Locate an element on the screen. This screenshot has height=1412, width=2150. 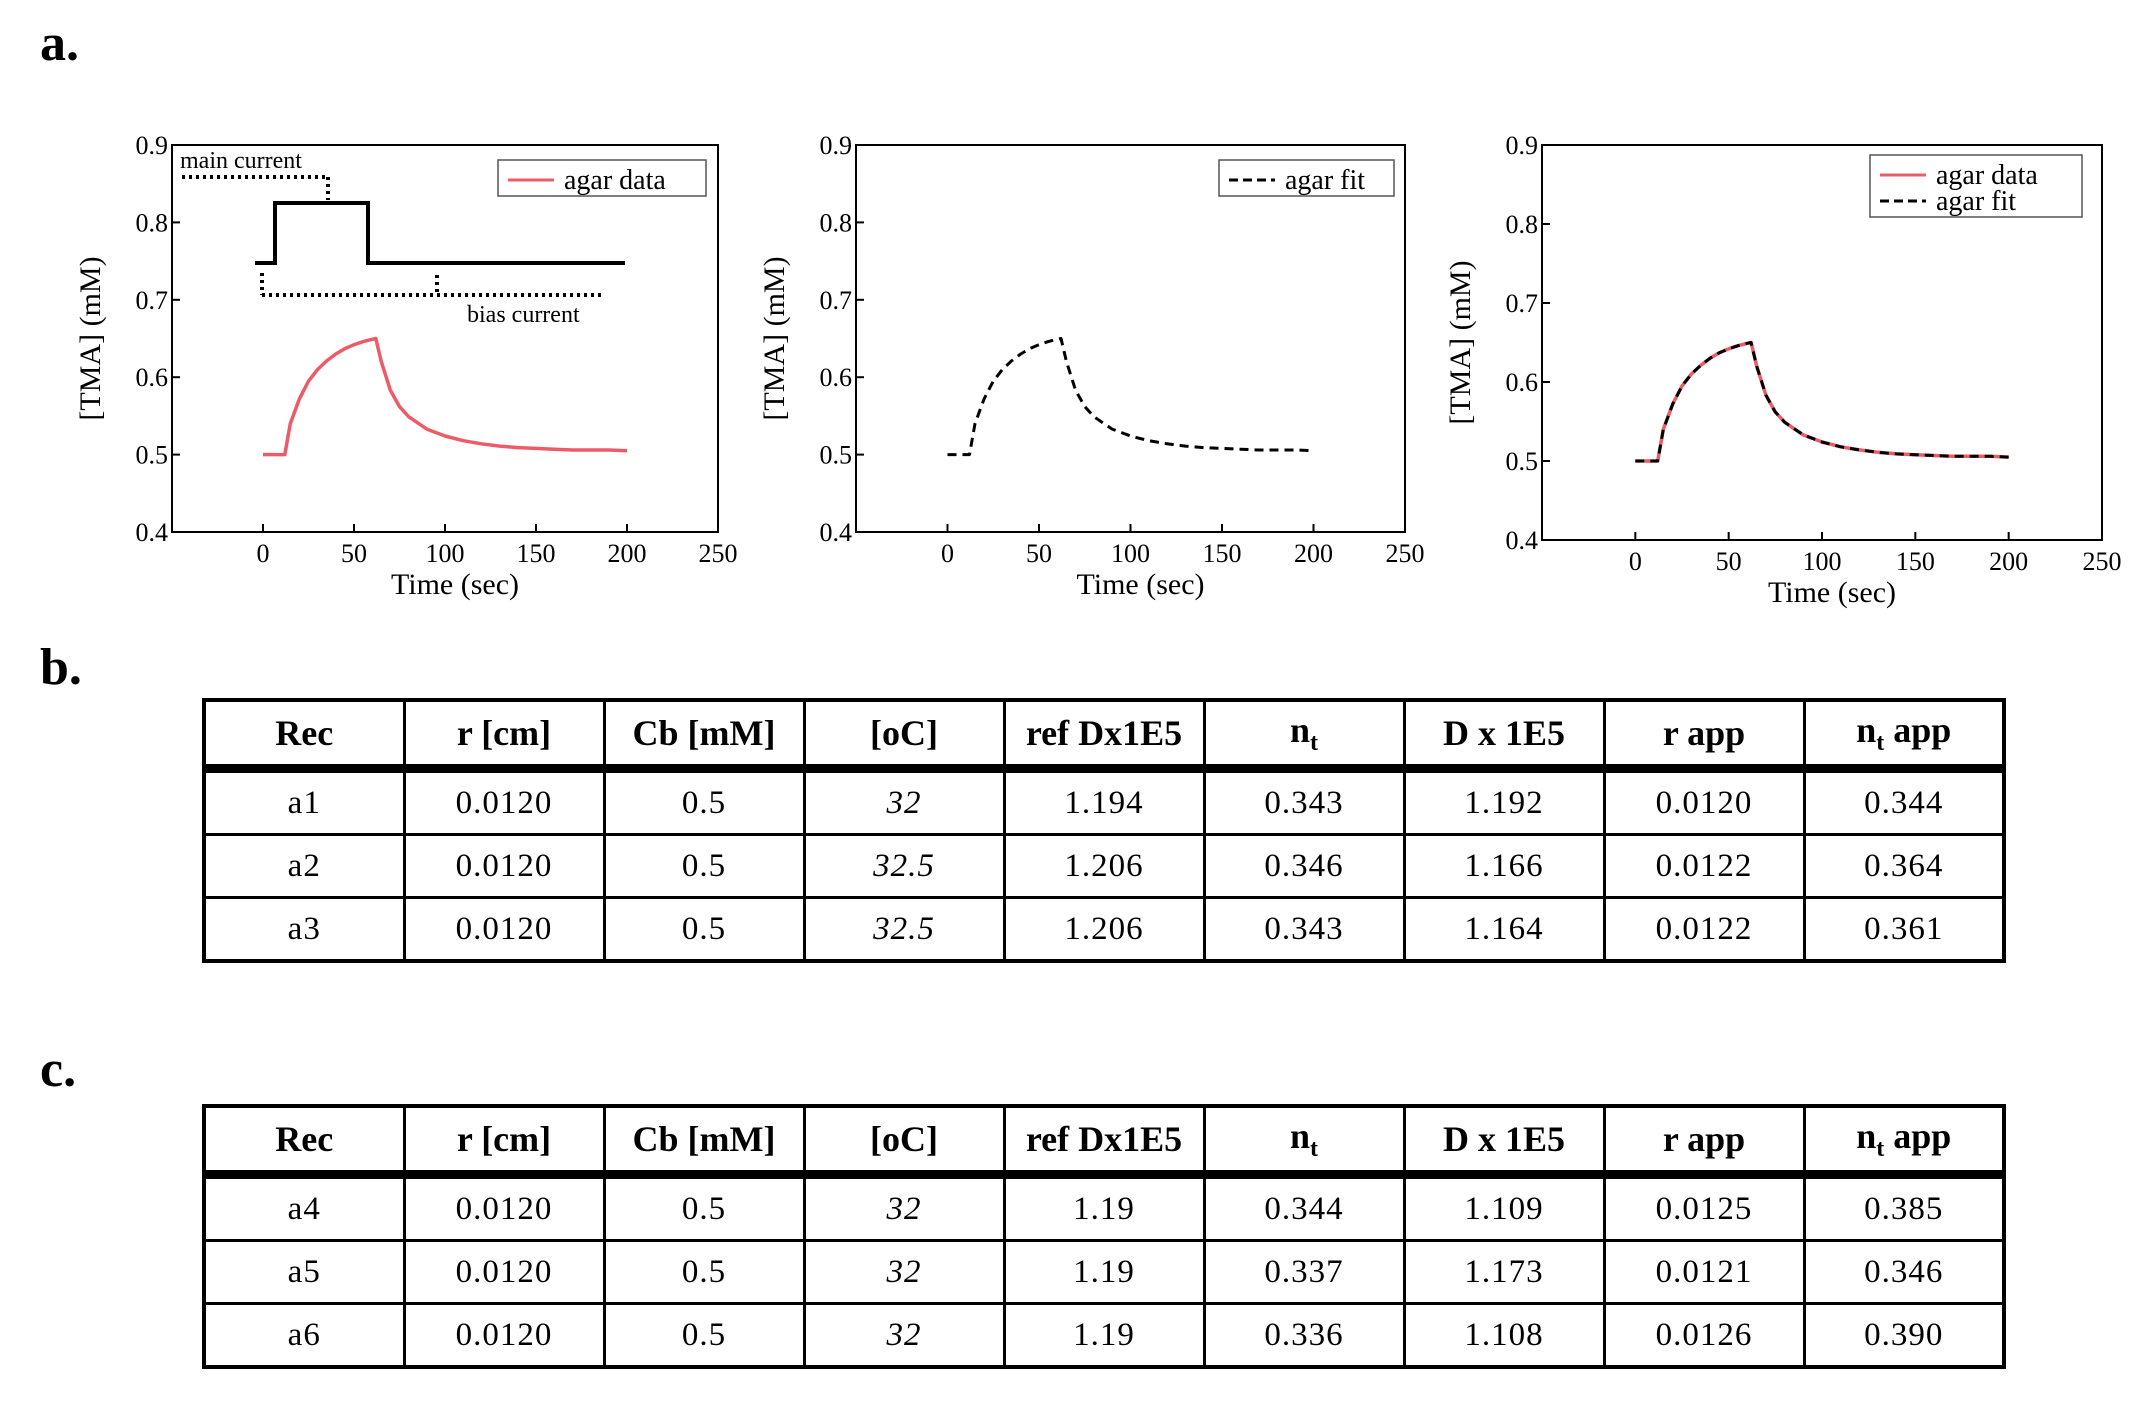
cell-d: 1.192 is located at coordinates (1504, 801).